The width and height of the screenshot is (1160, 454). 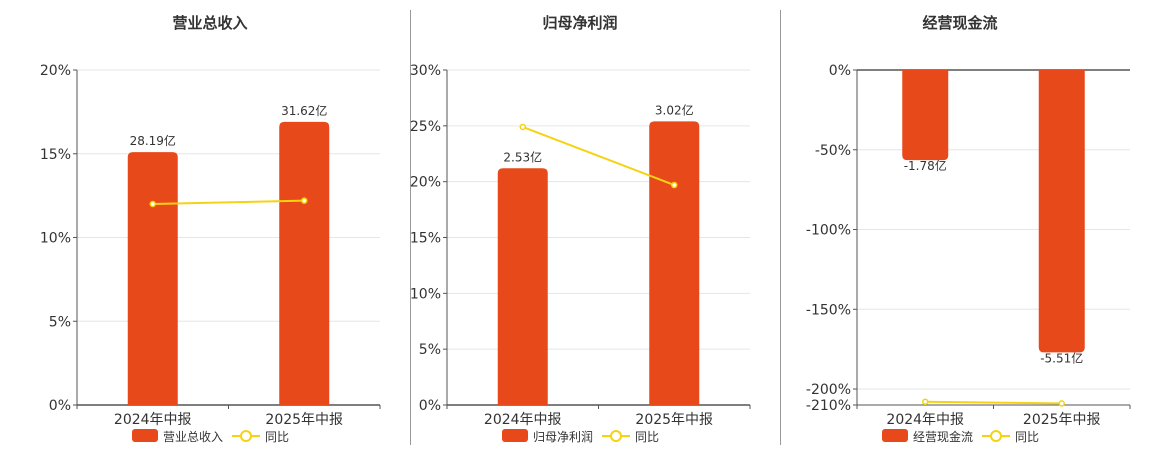 I want to click on data-label: 2.53亿, so click(x=522, y=156).